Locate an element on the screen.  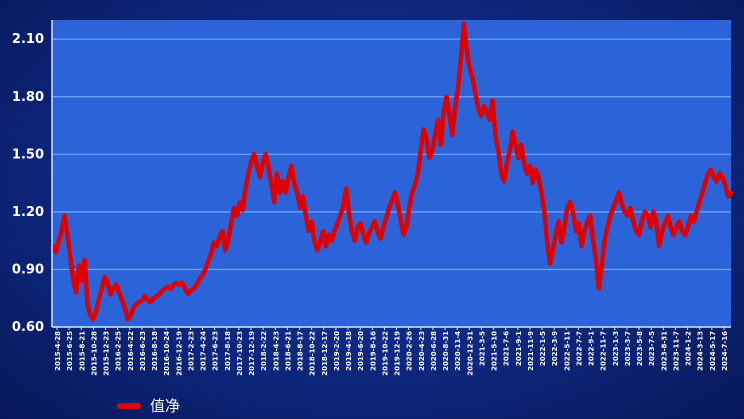
x-tick-label: 2018-12-17 is located at coordinates (325, 353).